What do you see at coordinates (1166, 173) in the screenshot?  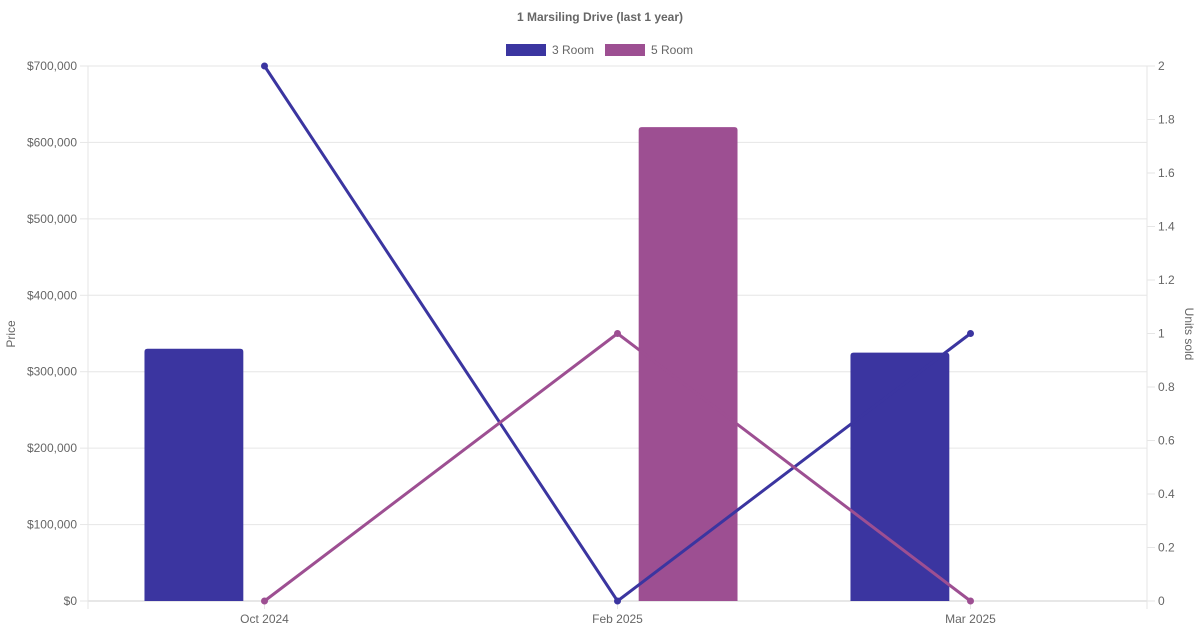 I see `y-right-tick-label: 1.6` at bounding box center [1166, 173].